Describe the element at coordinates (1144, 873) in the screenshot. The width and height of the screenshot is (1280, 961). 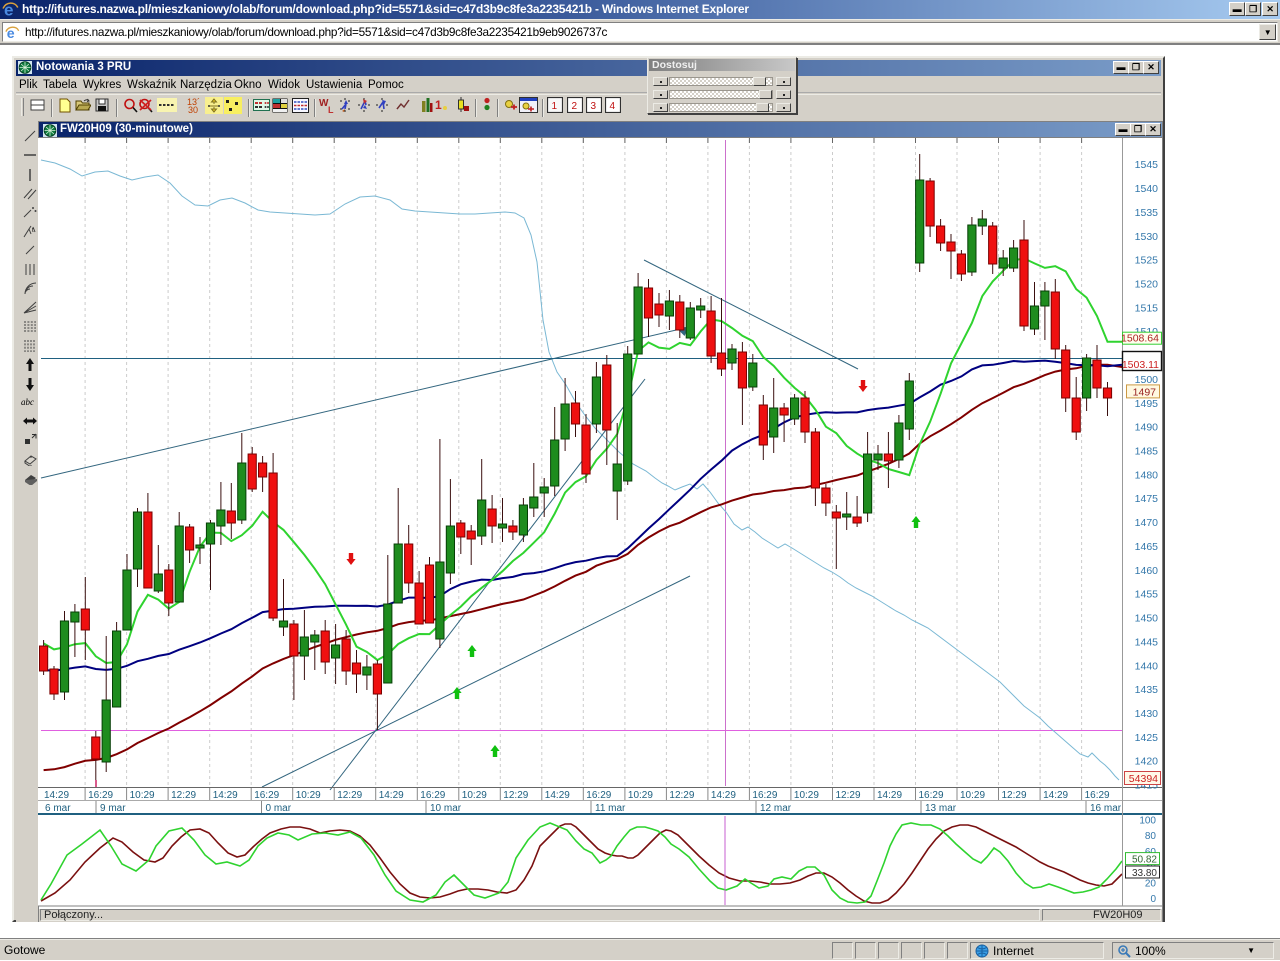
I see `svg-text: 33.80` at that location.